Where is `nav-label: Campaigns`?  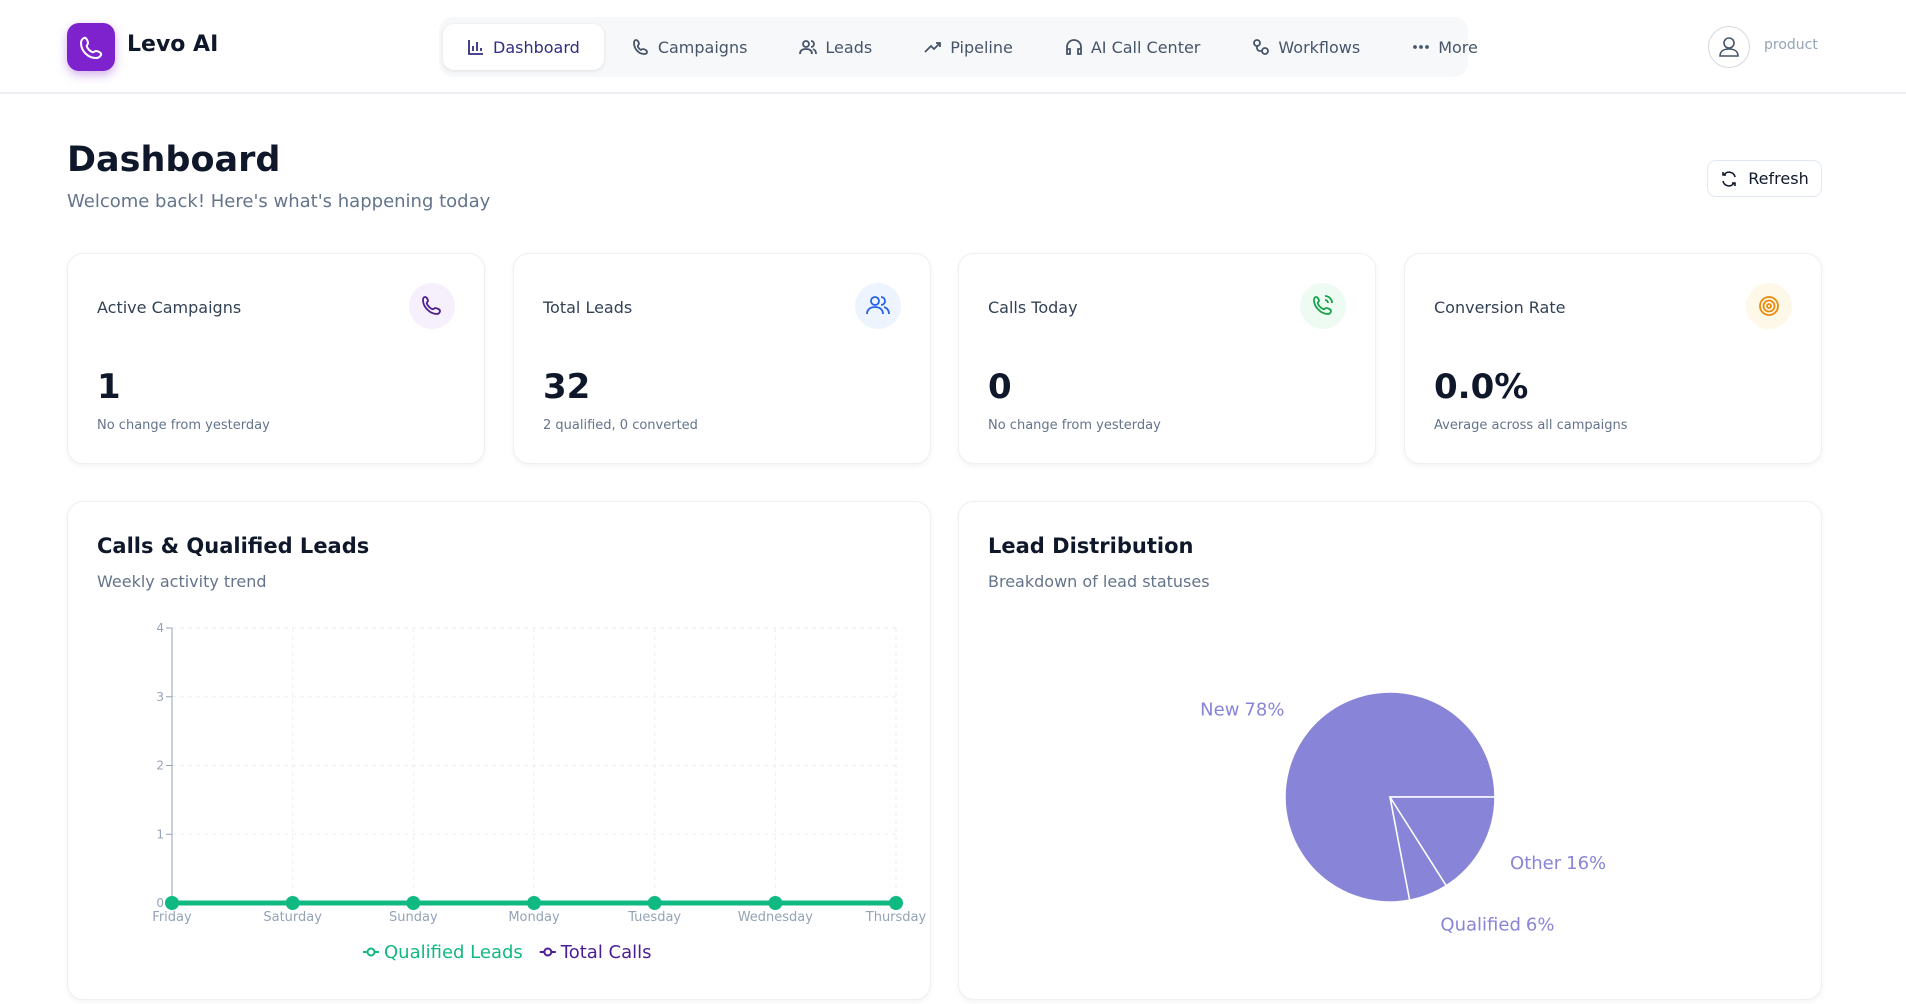 nav-label: Campaigns is located at coordinates (702, 47).